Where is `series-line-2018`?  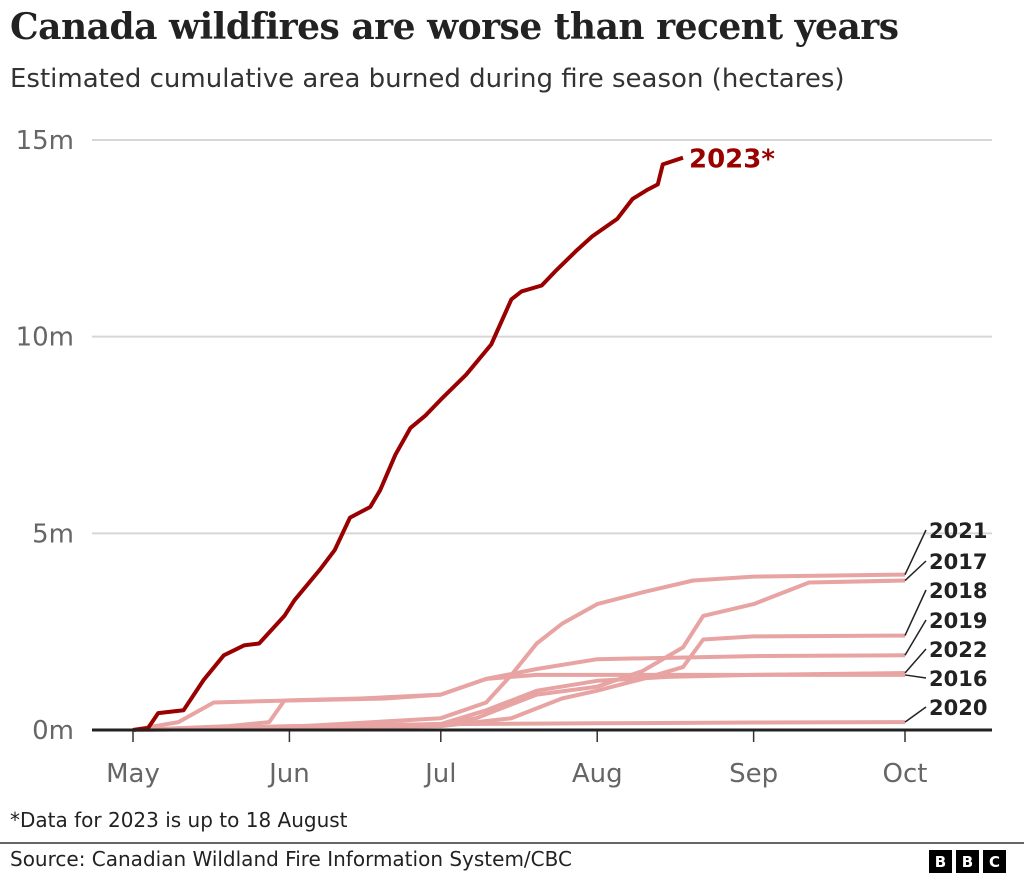
series-line-2018 is located at coordinates (519, 682).